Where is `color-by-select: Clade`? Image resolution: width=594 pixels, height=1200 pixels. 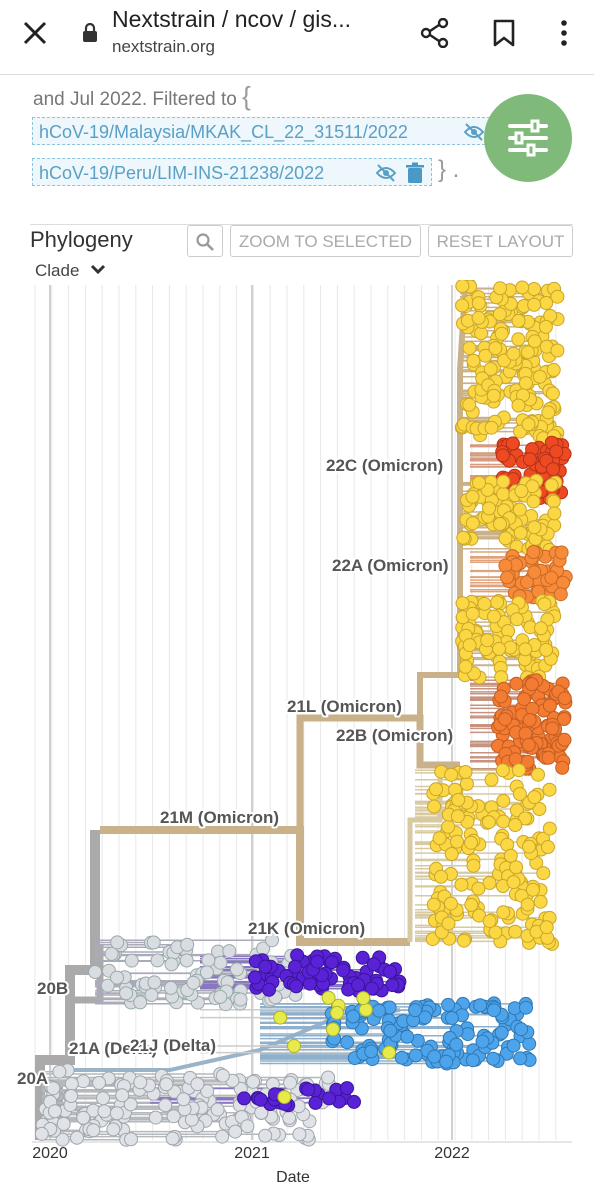
color-by-select: Clade is located at coordinates (70, 271).